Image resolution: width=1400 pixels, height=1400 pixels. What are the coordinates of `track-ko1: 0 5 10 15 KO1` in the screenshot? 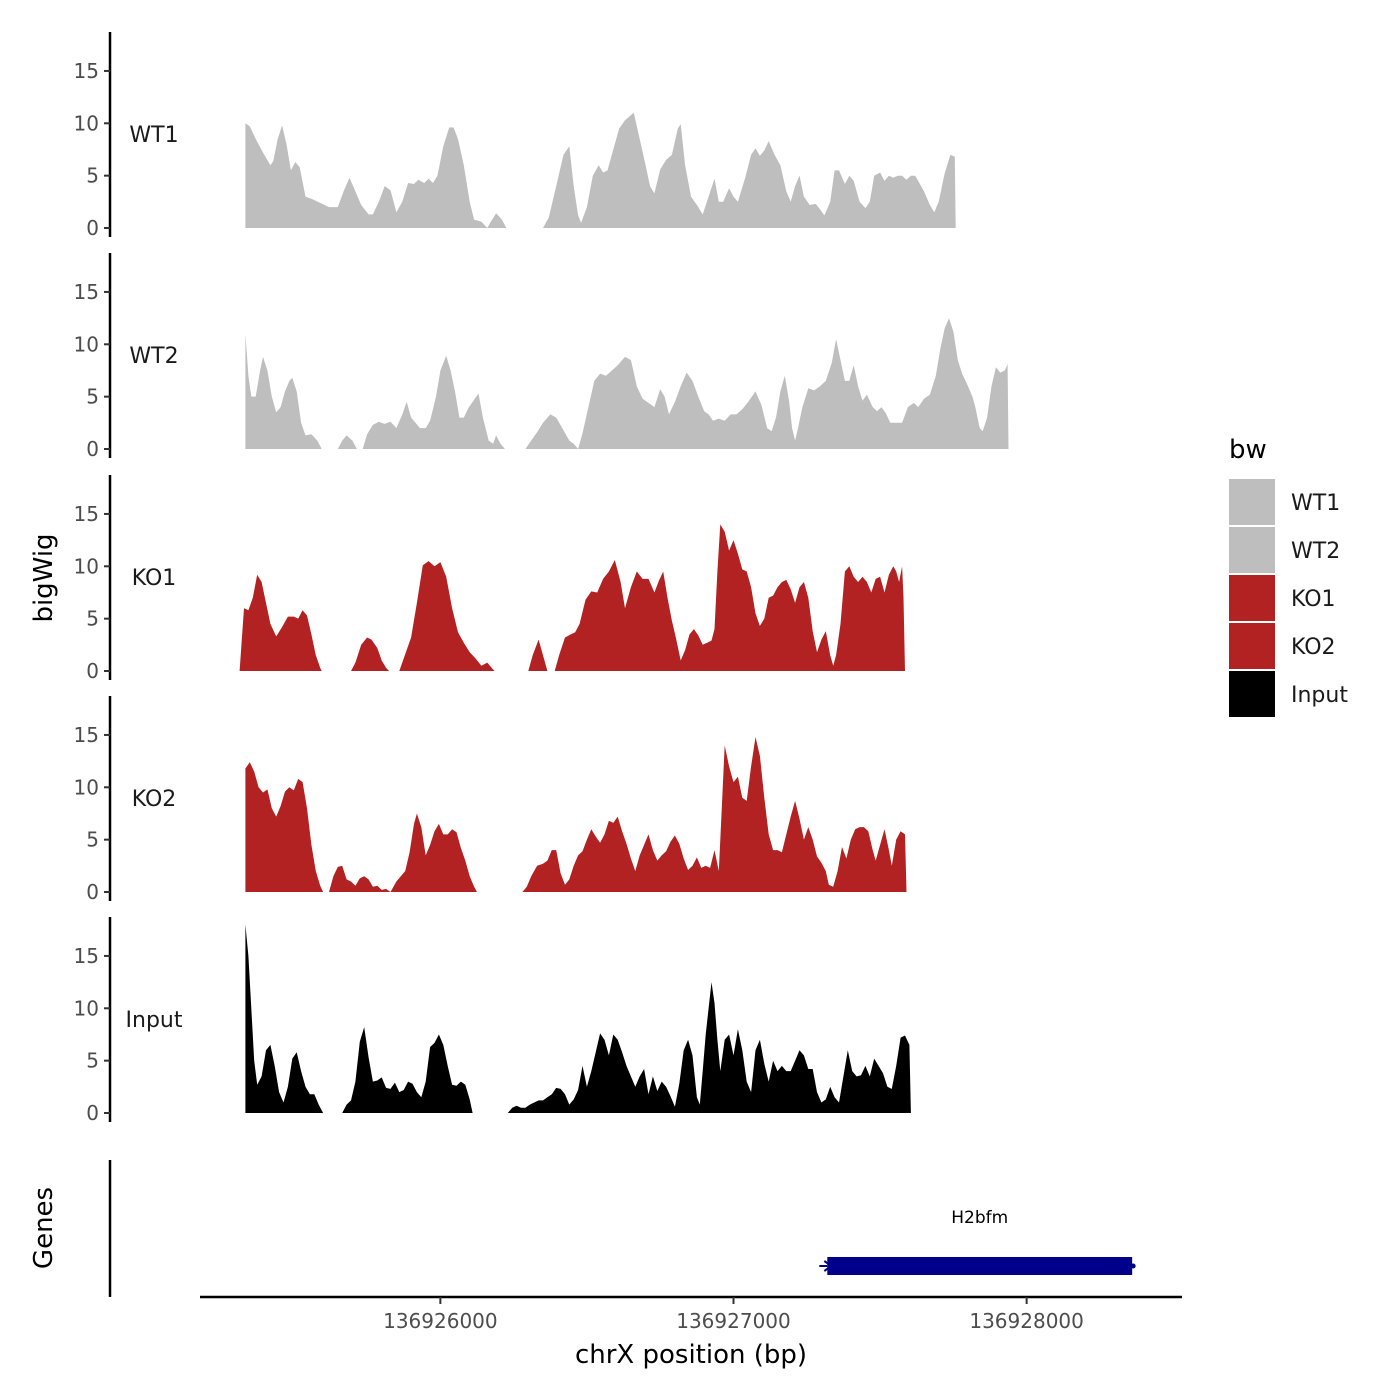 It's located at (489, 579).